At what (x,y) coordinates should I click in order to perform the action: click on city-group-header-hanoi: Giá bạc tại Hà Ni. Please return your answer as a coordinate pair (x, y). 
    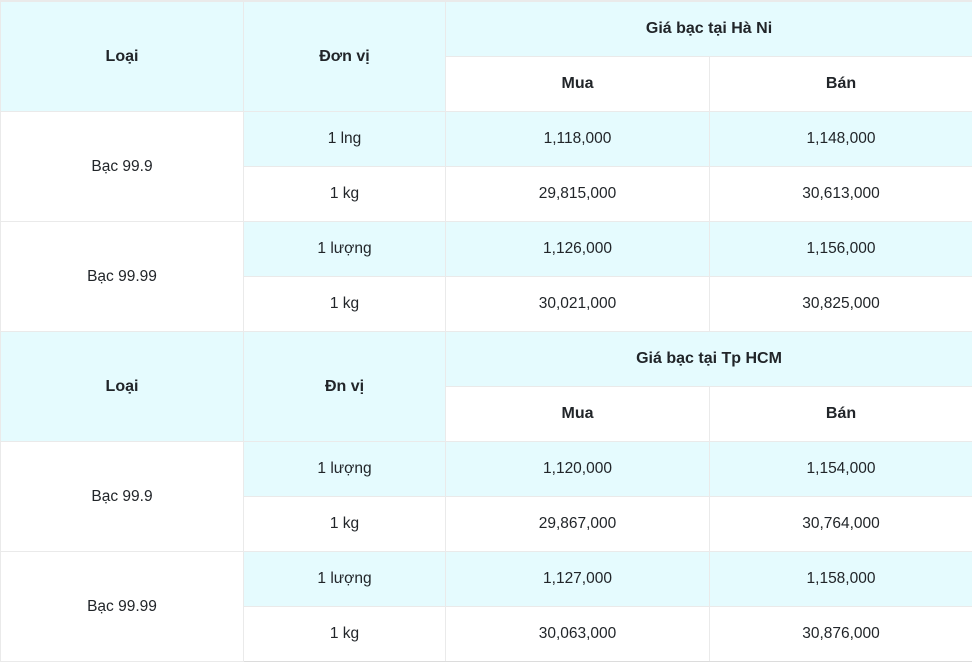
    Looking at the image, I should click on (708, 29).